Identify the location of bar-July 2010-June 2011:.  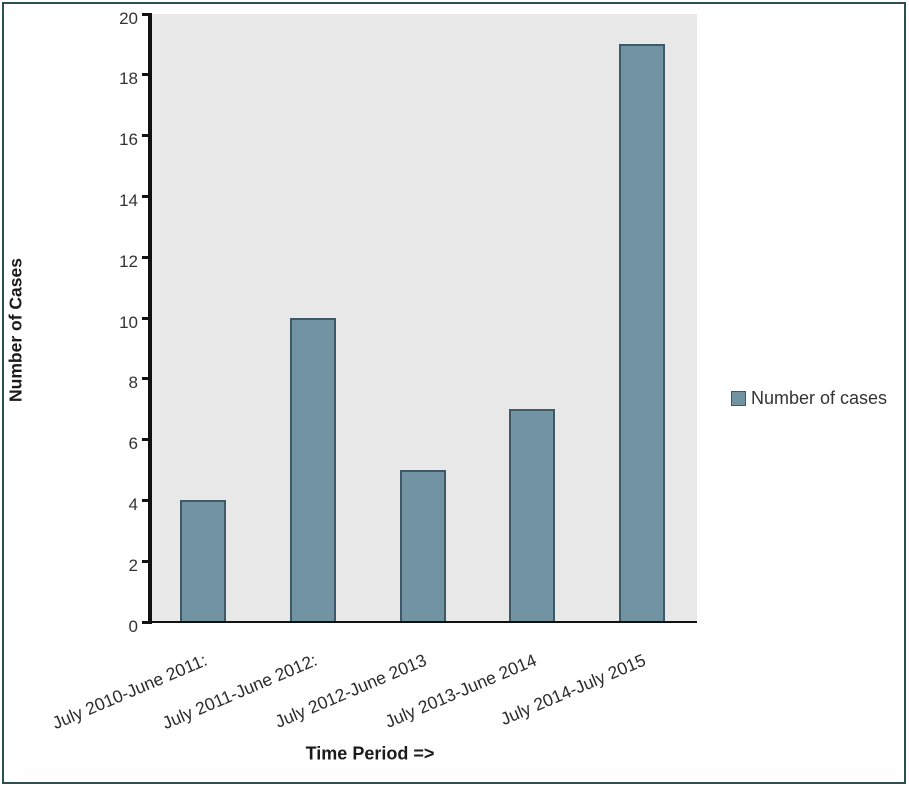
(202, 561).